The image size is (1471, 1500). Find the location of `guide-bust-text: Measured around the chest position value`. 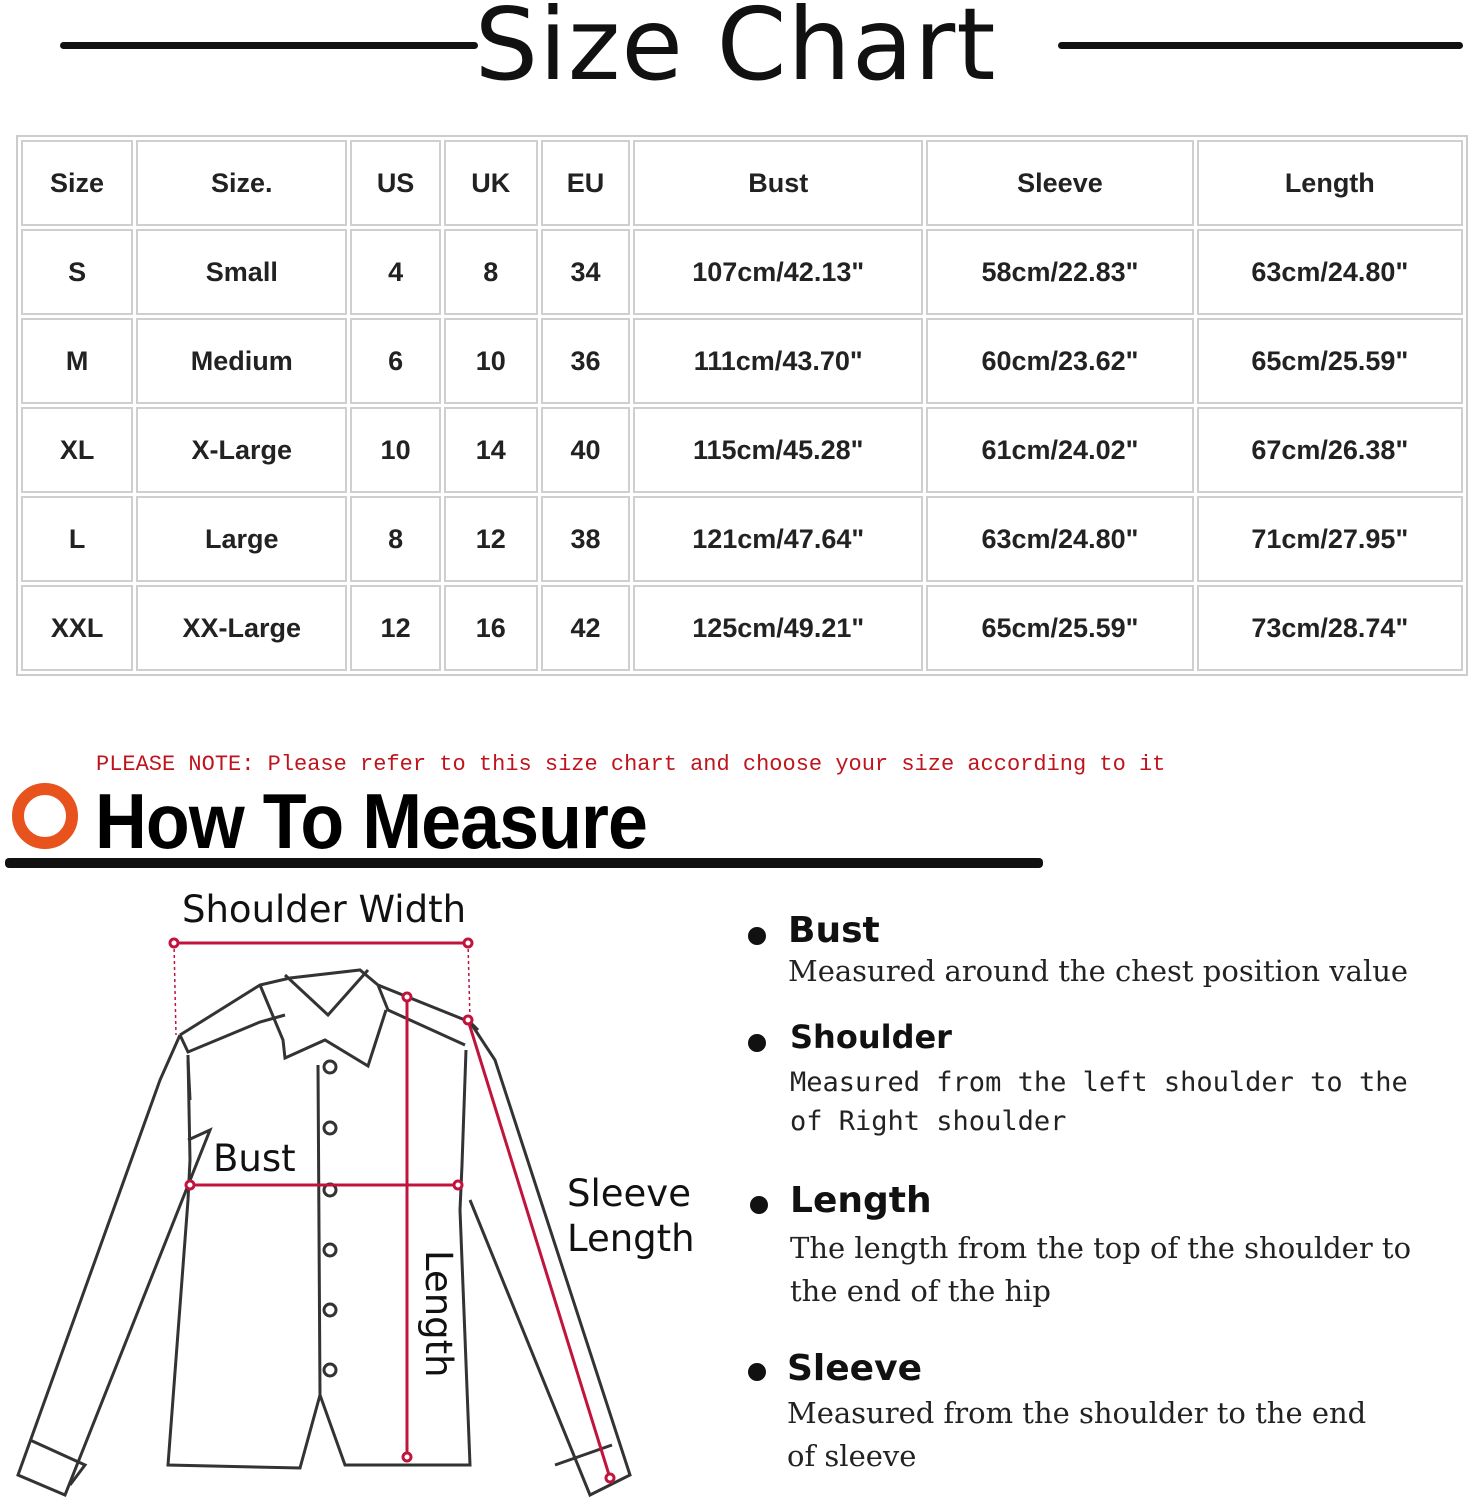

guide-bust-text: Measured around the chest position value is located at coordinates (1098, 971).